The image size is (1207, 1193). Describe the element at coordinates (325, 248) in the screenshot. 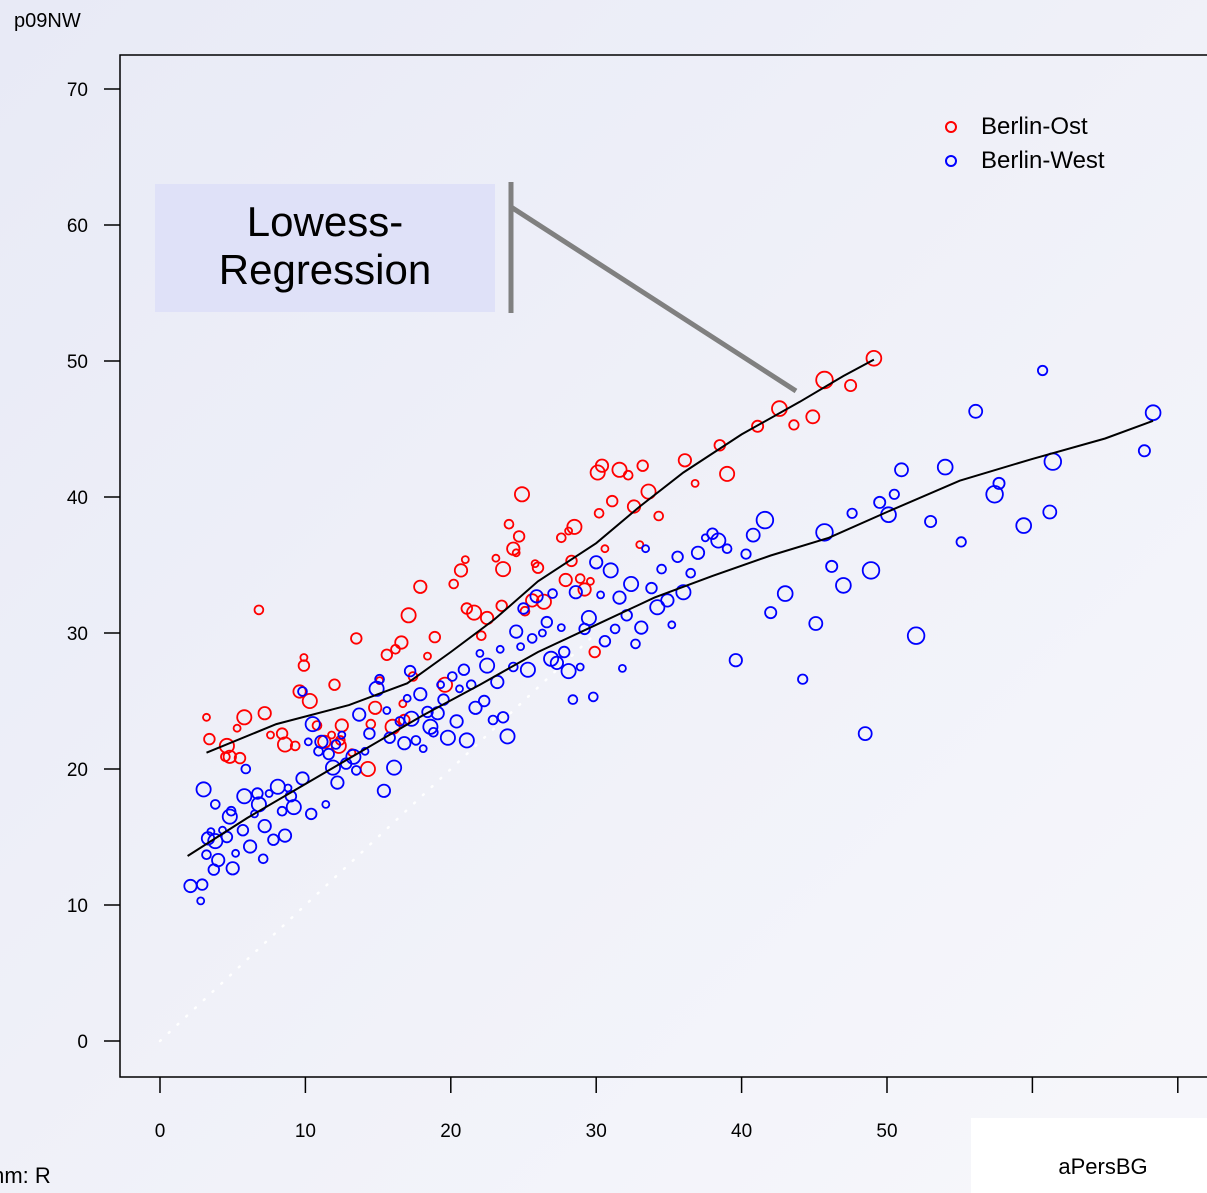

I see `annotation-box: Lowess- Regression` at that location.